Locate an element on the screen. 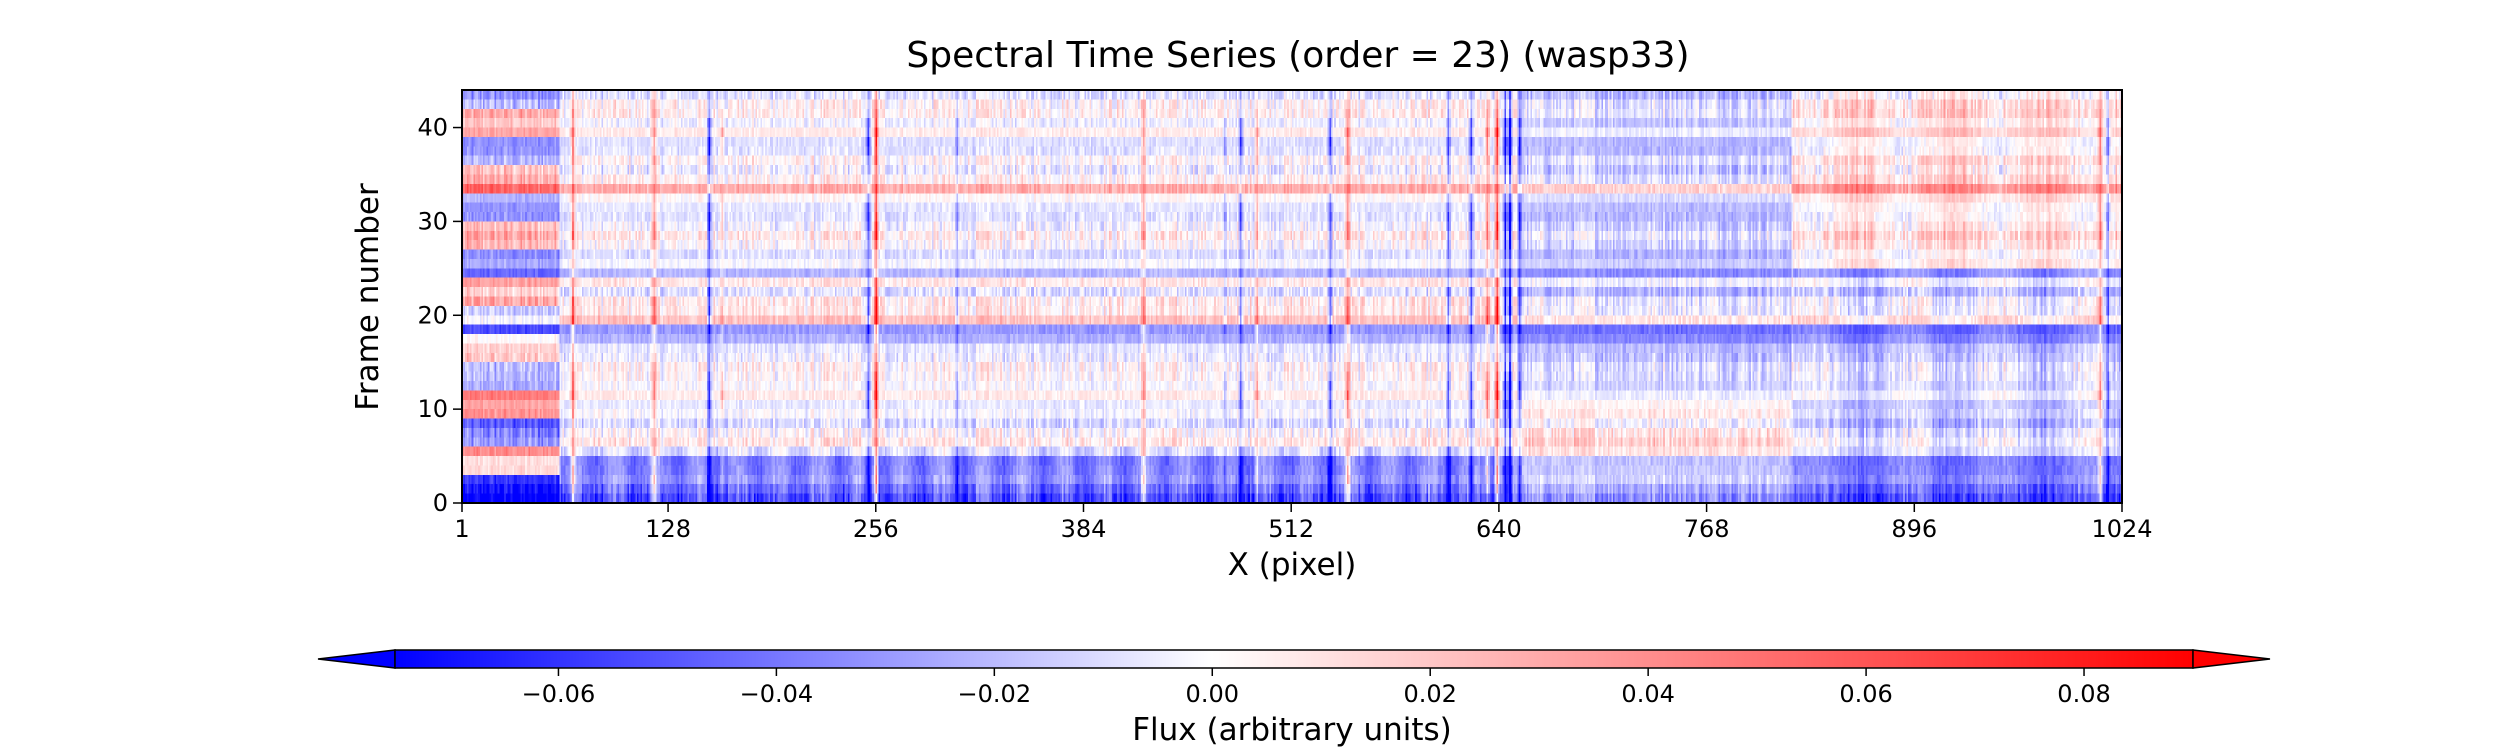 This screenshot has width=2520, height=750. y-axis-label: Frame number is located at coordinates (368, 297).